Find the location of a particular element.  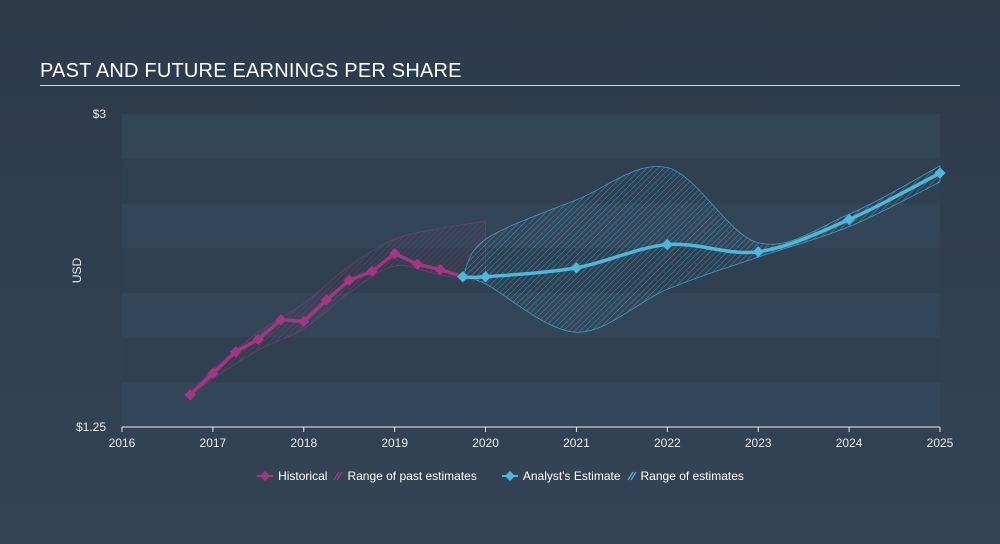

chart-title: PAST AND FUTURE EARNINGS PER SHARE is located at coordinates (251, 71).